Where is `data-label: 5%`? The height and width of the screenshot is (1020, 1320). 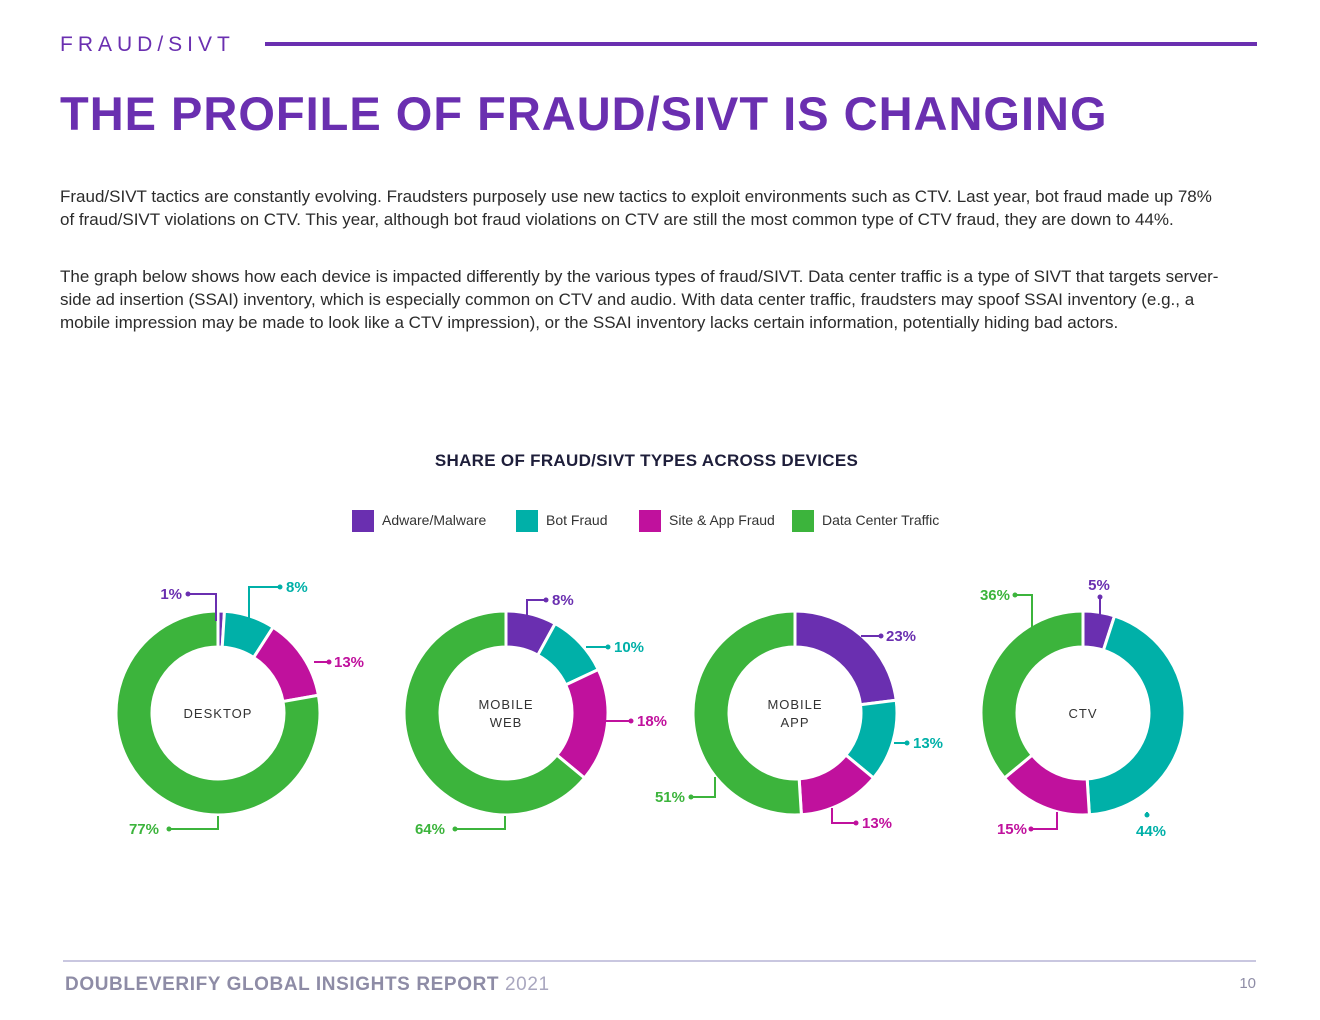
data-label: 5% is located at coordinates (1099, 585).